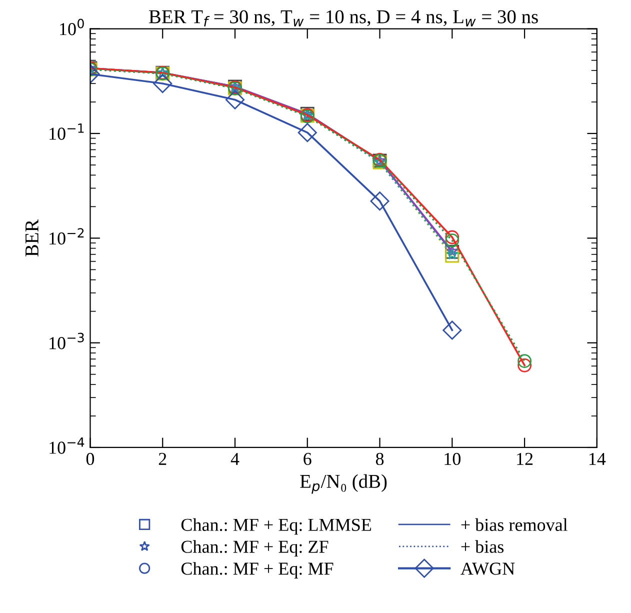 This screenshot has width=631, height=613. I want to click on text: Chan.: MF + Eq: LMMSE, so click(276, 526).